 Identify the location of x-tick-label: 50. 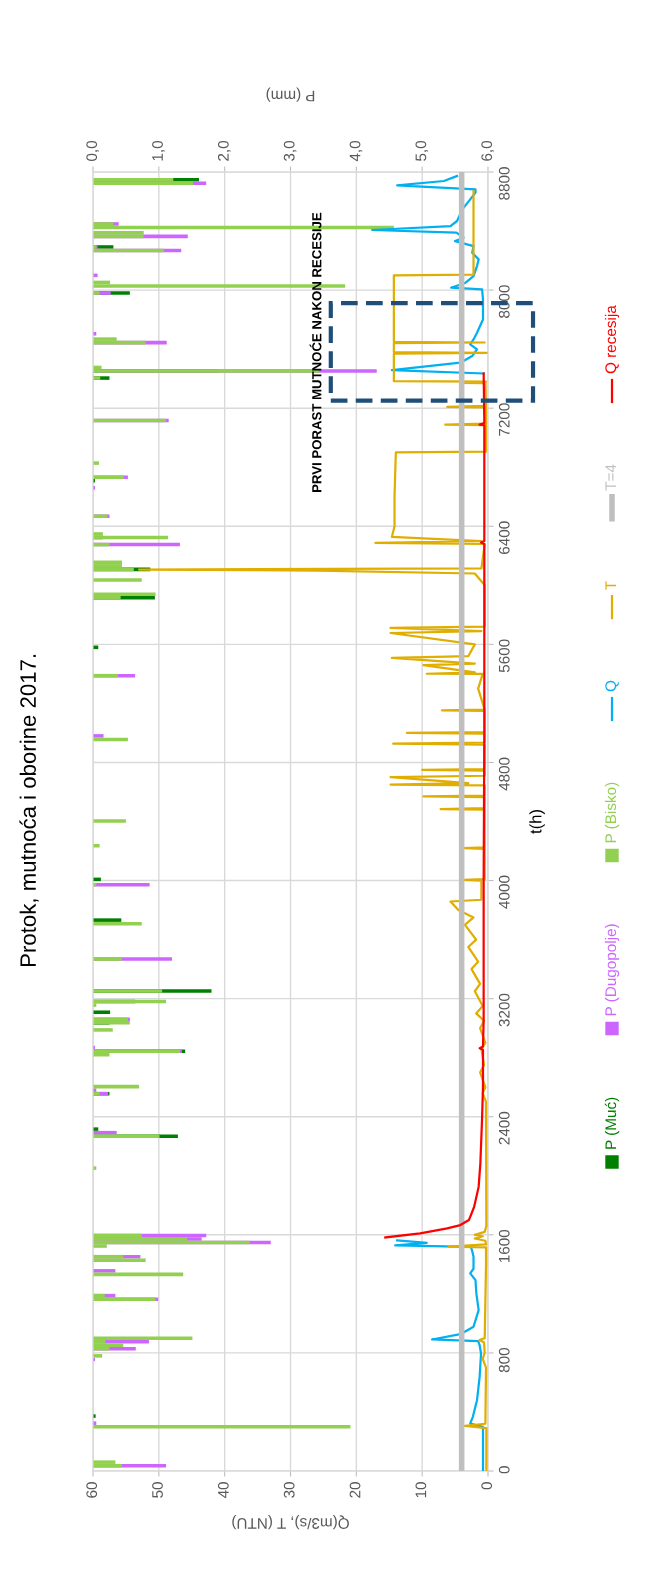
(157, 1490).